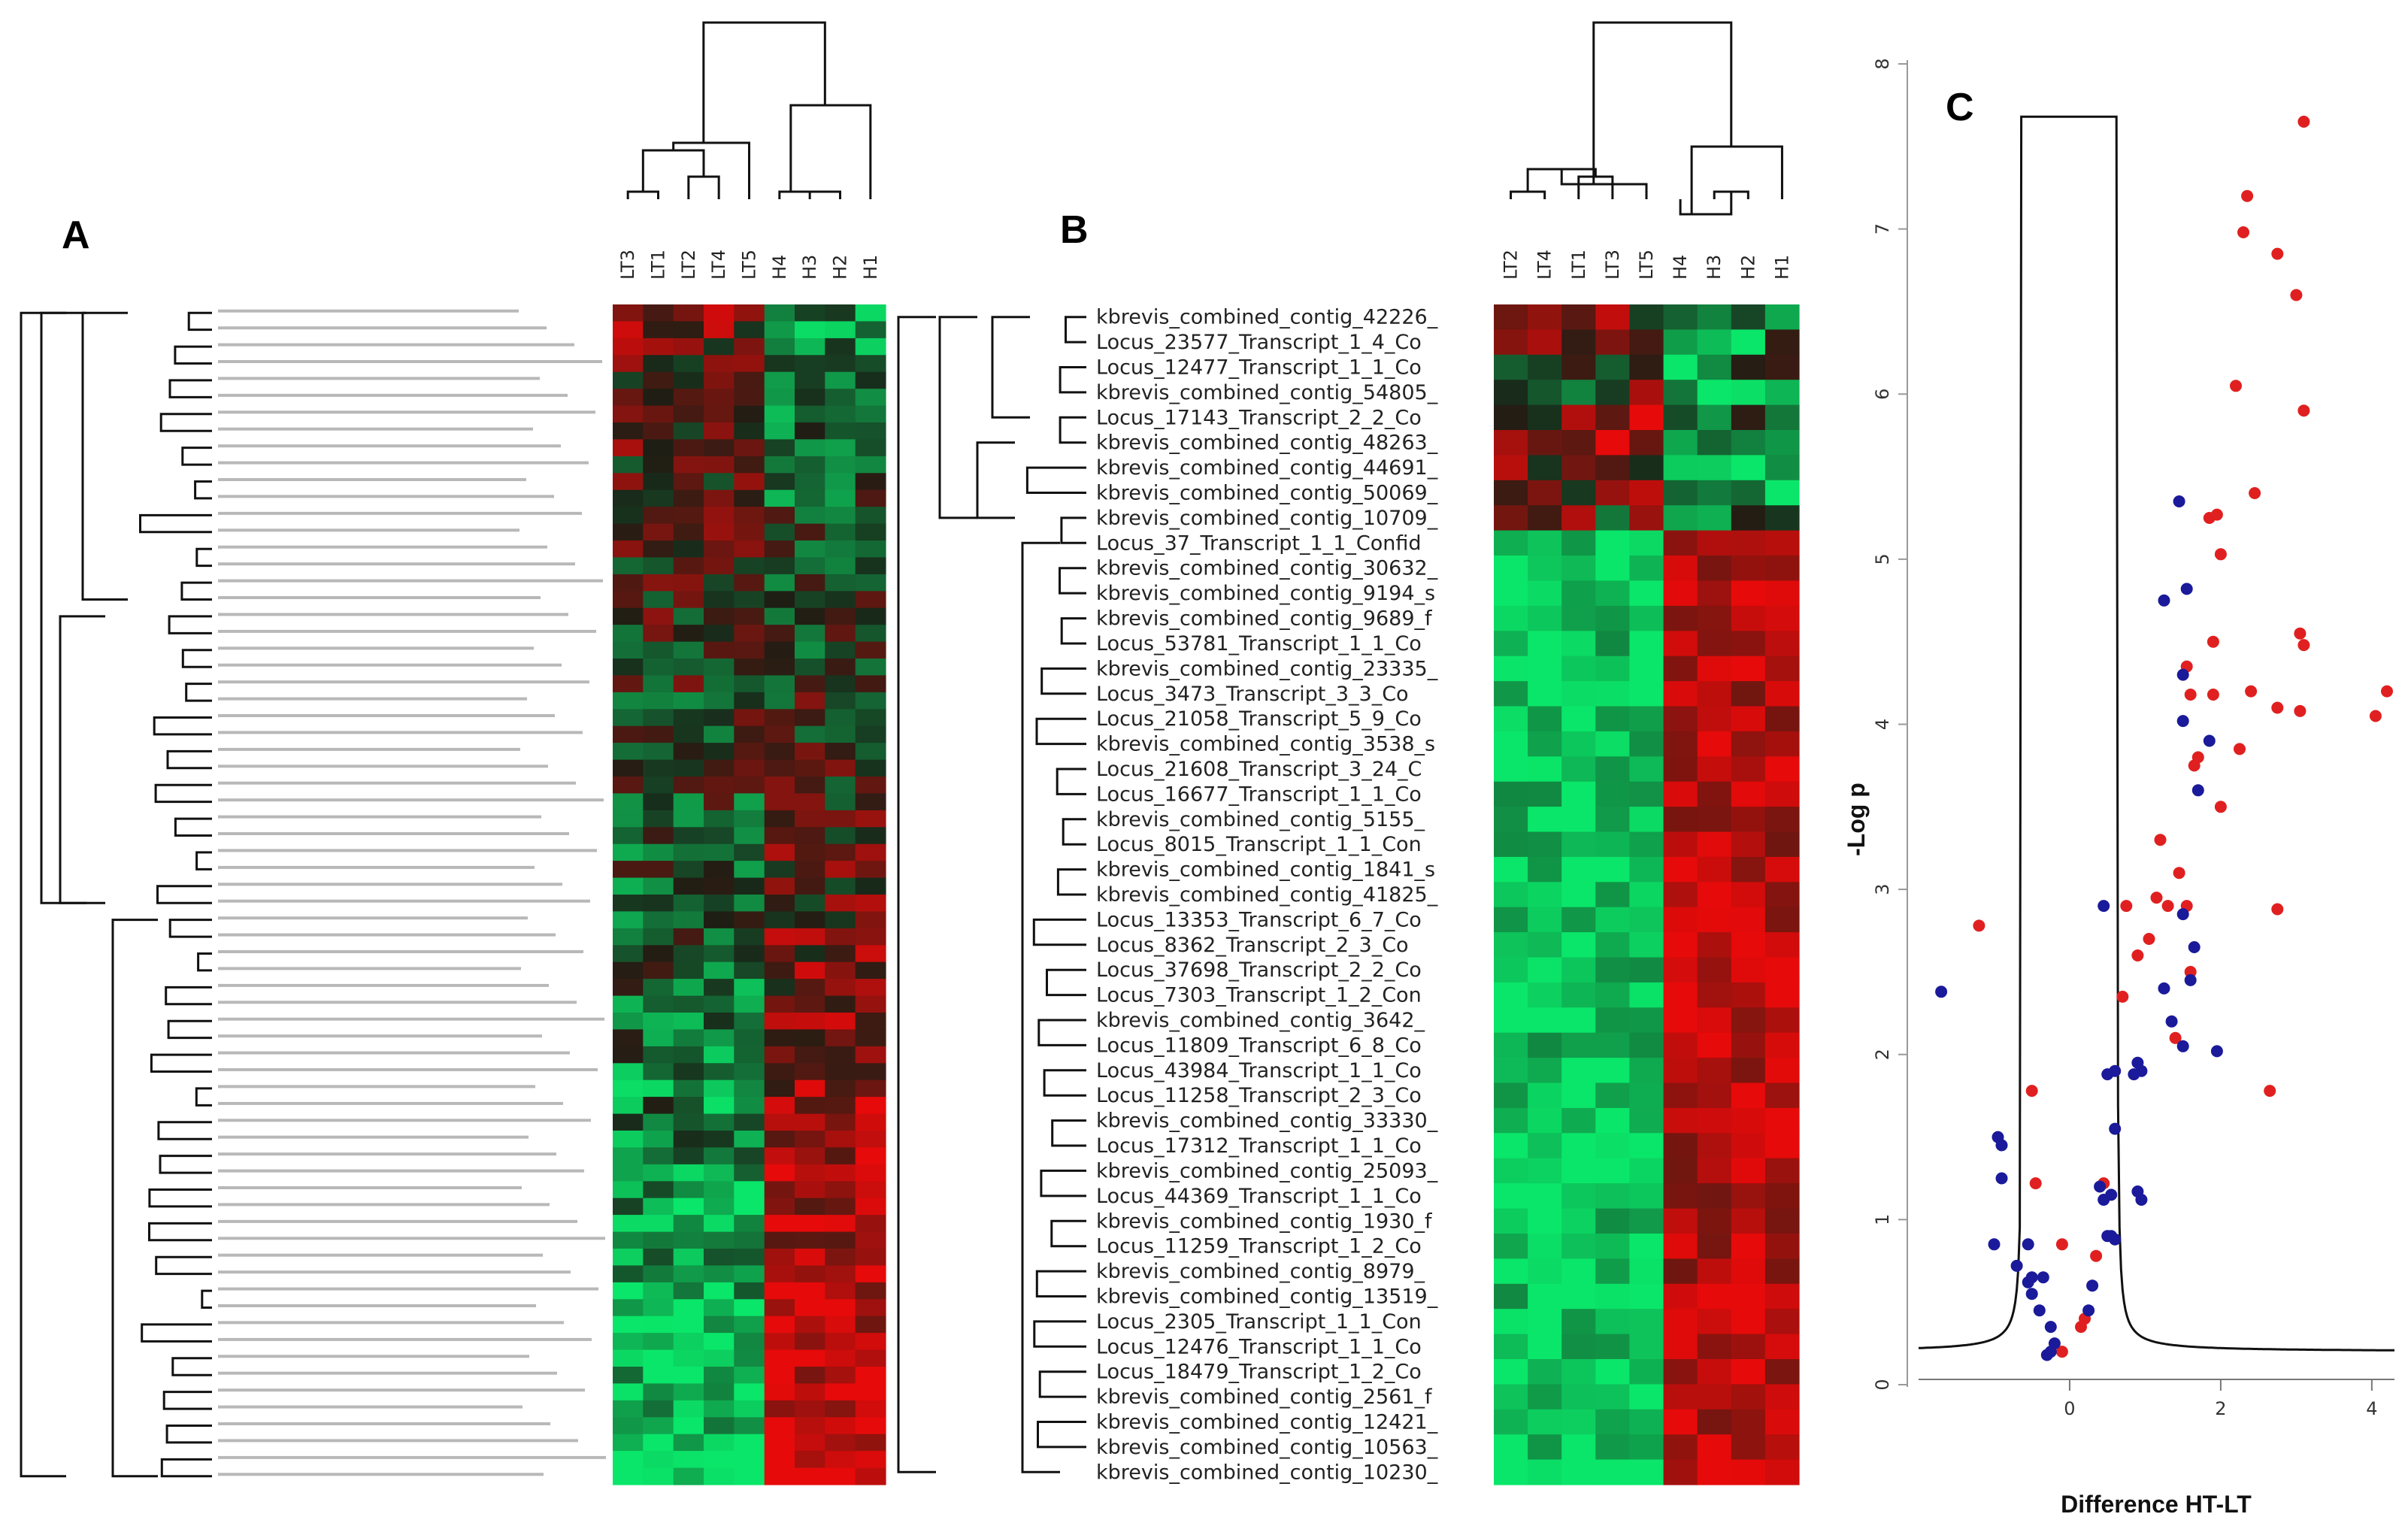 This screenshot has height=1526, width=2408. Describe the element at coordinates (1882, 394) in the screenshot. I see `y-tick-label: 6` at that location.